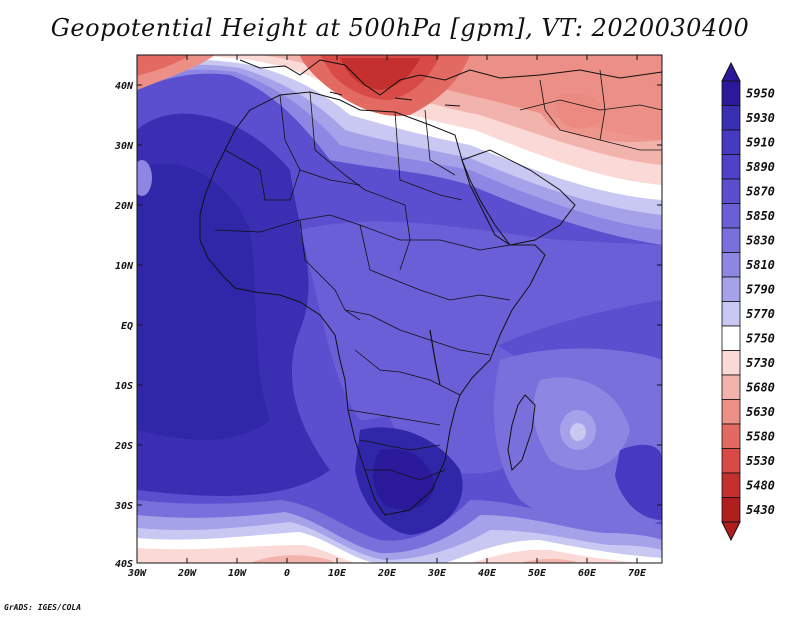 The image size is (800, 618). I want to click on colorbar-label: 5580, so click(760, 436).